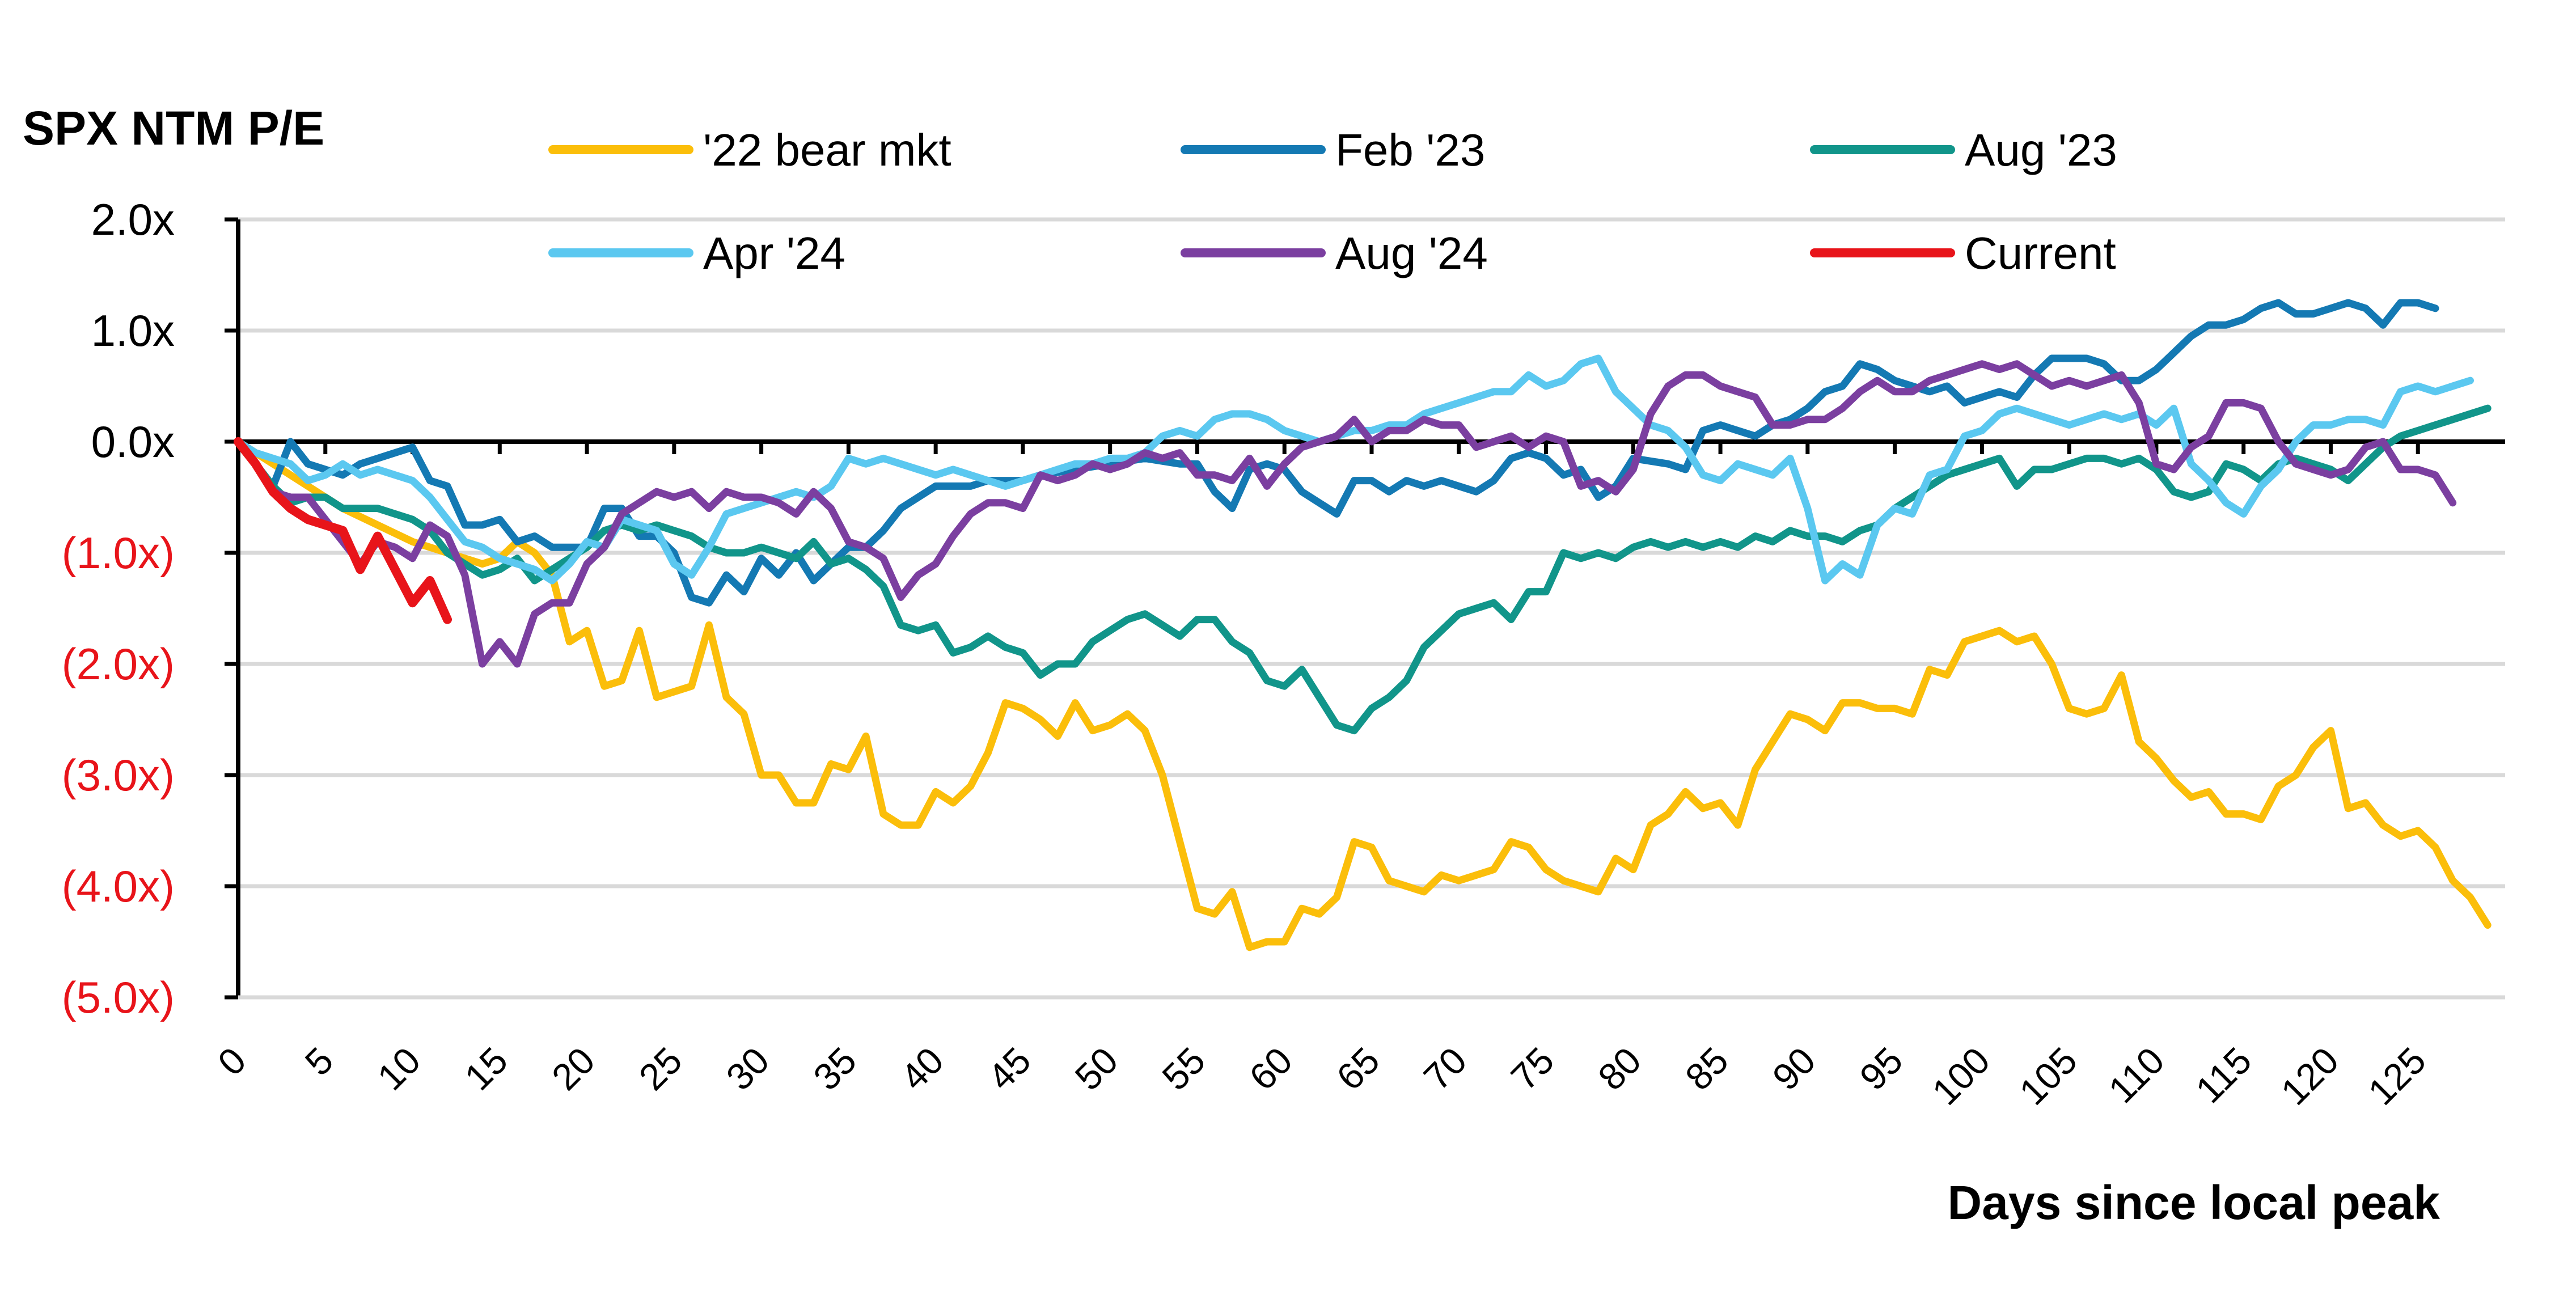 This screenshot has height=1295, width=2576. Describe the element at coordinates (343, 530) in the screenshot. I see `series-line` at that location.